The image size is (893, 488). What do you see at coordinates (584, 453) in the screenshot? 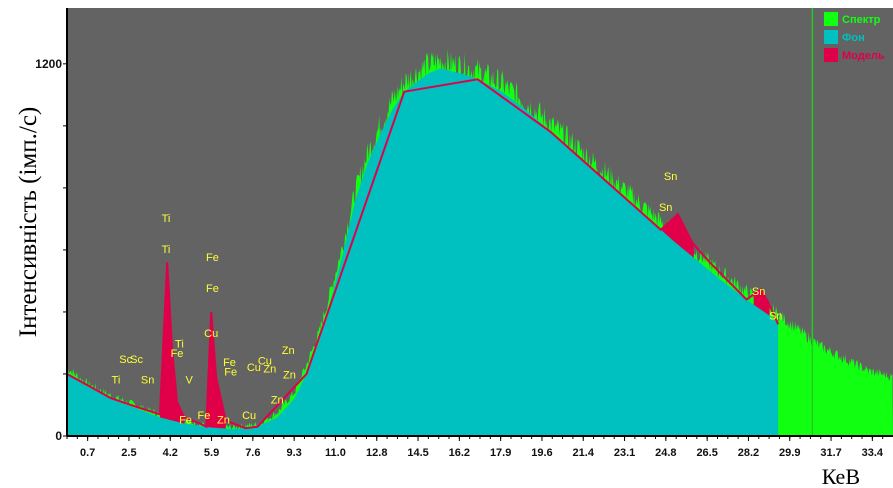
I see `x-tick-label: 21.4` at bounding box center [584, 453].